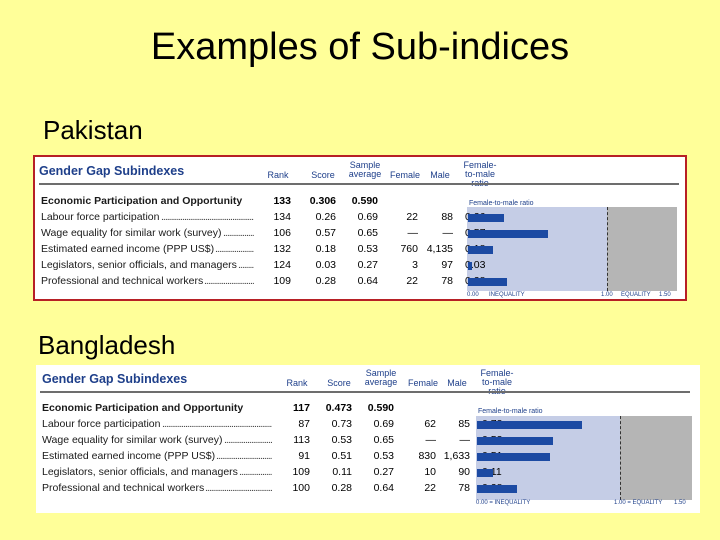 The width and height of the screenshot is (720, 540). Describe the element at coordinates (100, 217) in the screenshot. I see `row-label: Labour force participation` at that location.